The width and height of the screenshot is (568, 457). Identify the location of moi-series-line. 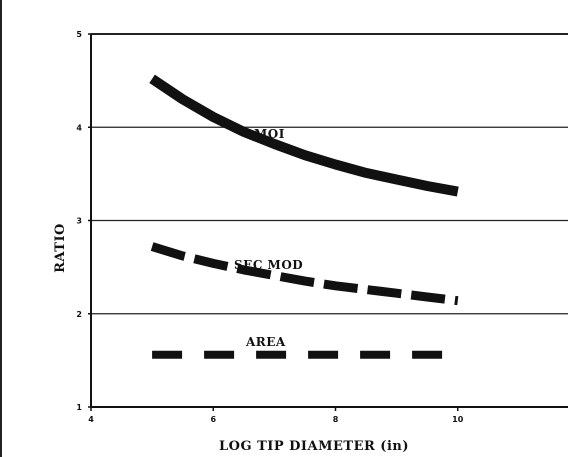
(304, 135).